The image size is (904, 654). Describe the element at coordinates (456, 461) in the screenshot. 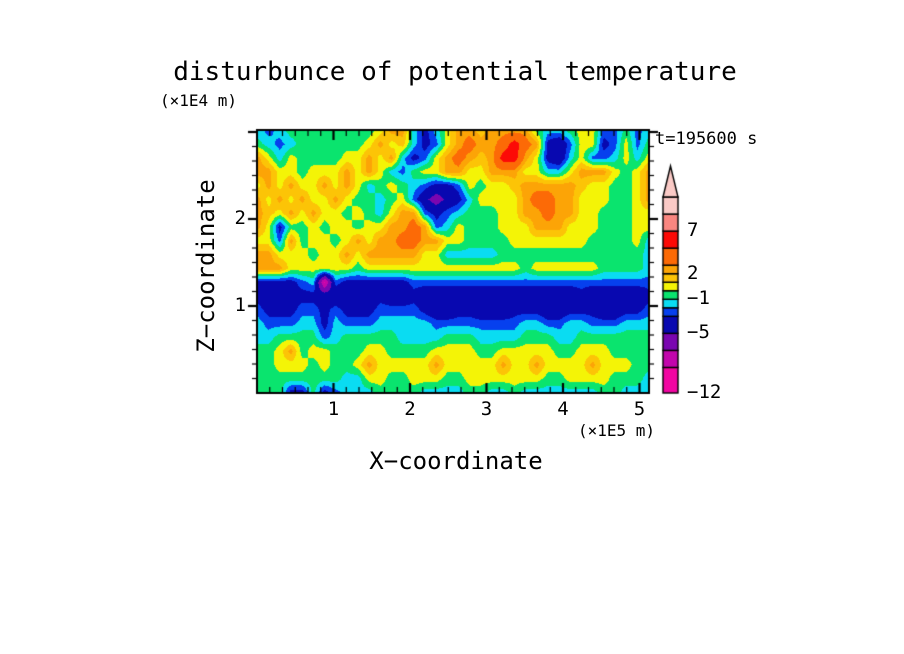

I see `x-axis-title: X−coordinate` at that location.